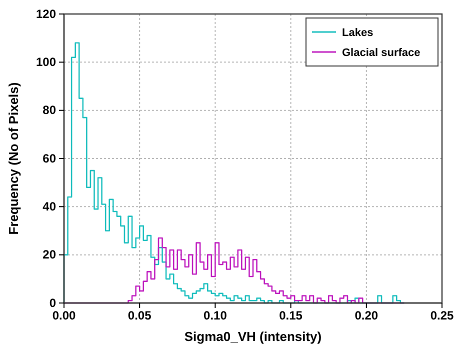  I want to click on x-tick-label: 0.00, so click(64, 315).